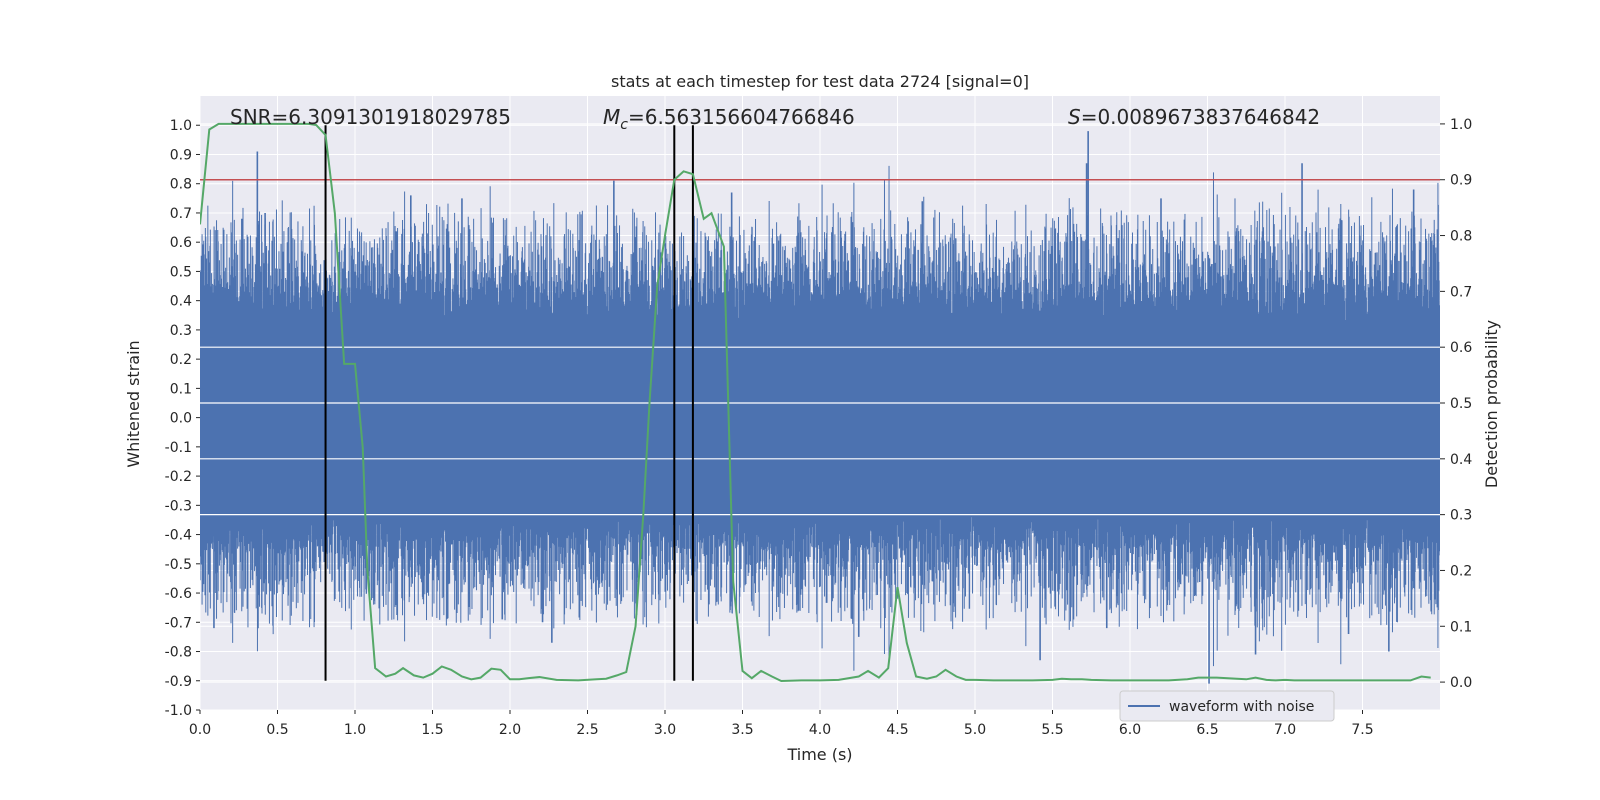  I want to click on y-tick-label: -0.2, so click(178, 477).